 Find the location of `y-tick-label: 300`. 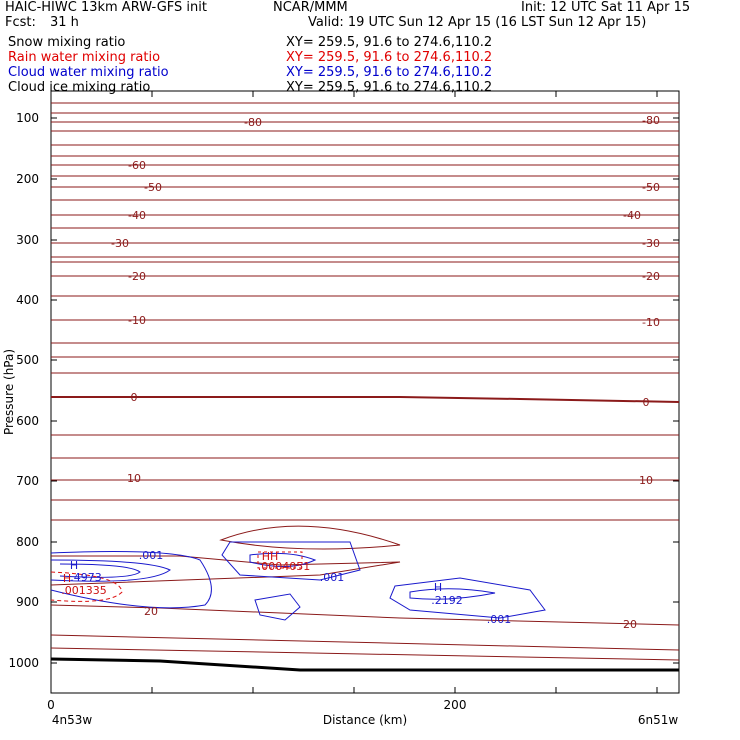

y-tick-label: 300 is located at coordinates (27, 240).